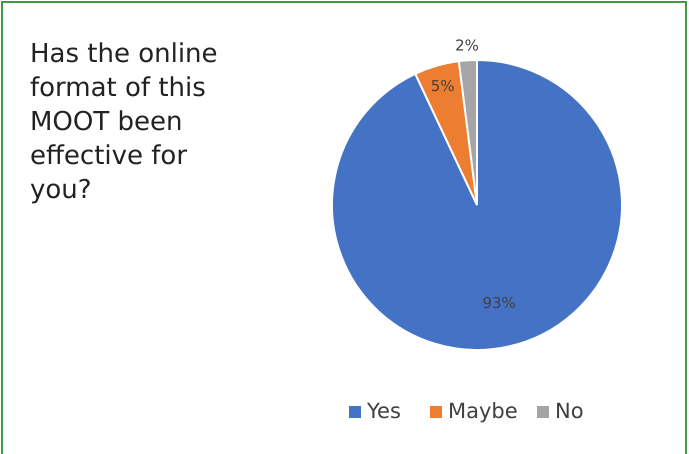 The image size is (689, 454). Describe the element at coordinates (467, 45) in the screenshot. I see `data-label: 2%` at that location.